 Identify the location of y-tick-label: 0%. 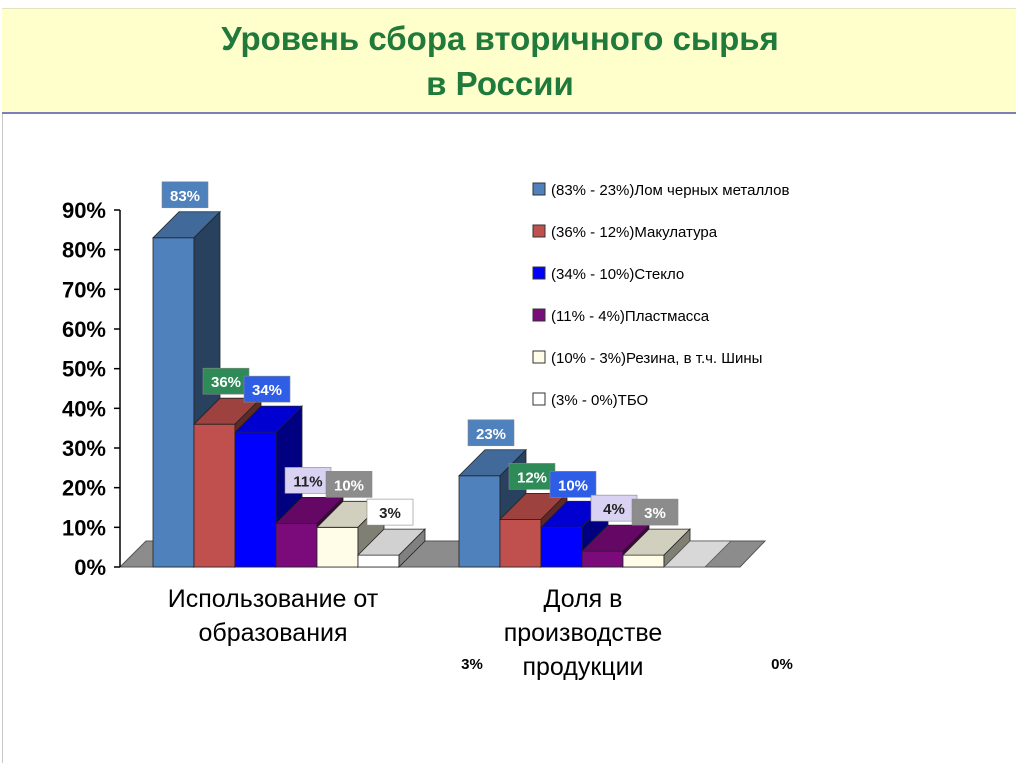
(90, 567).